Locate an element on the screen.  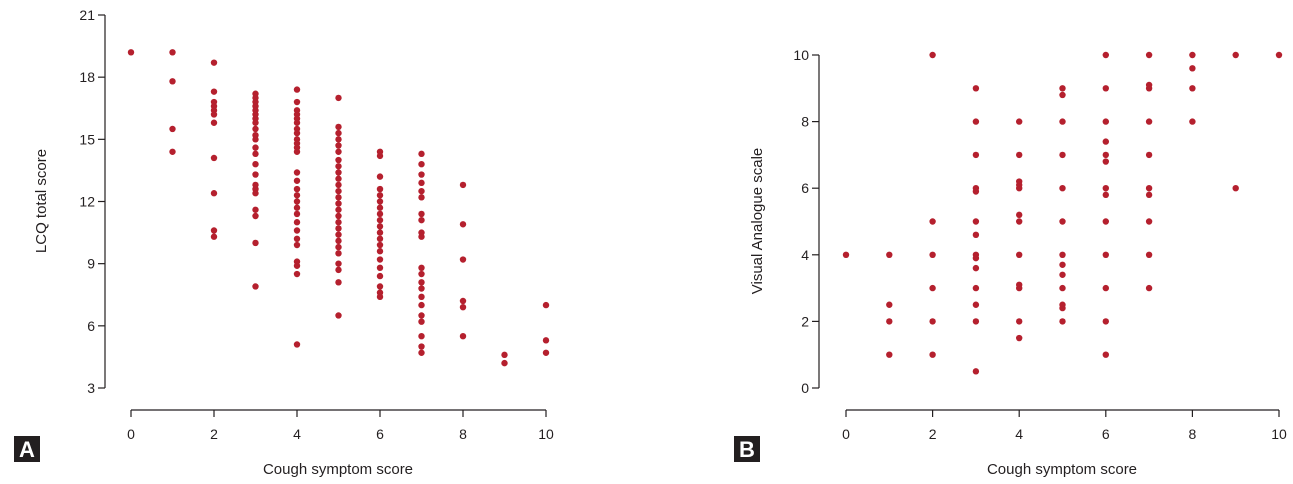
panel-a-x-tick-label: 8 is located at coordinates (463, 434).